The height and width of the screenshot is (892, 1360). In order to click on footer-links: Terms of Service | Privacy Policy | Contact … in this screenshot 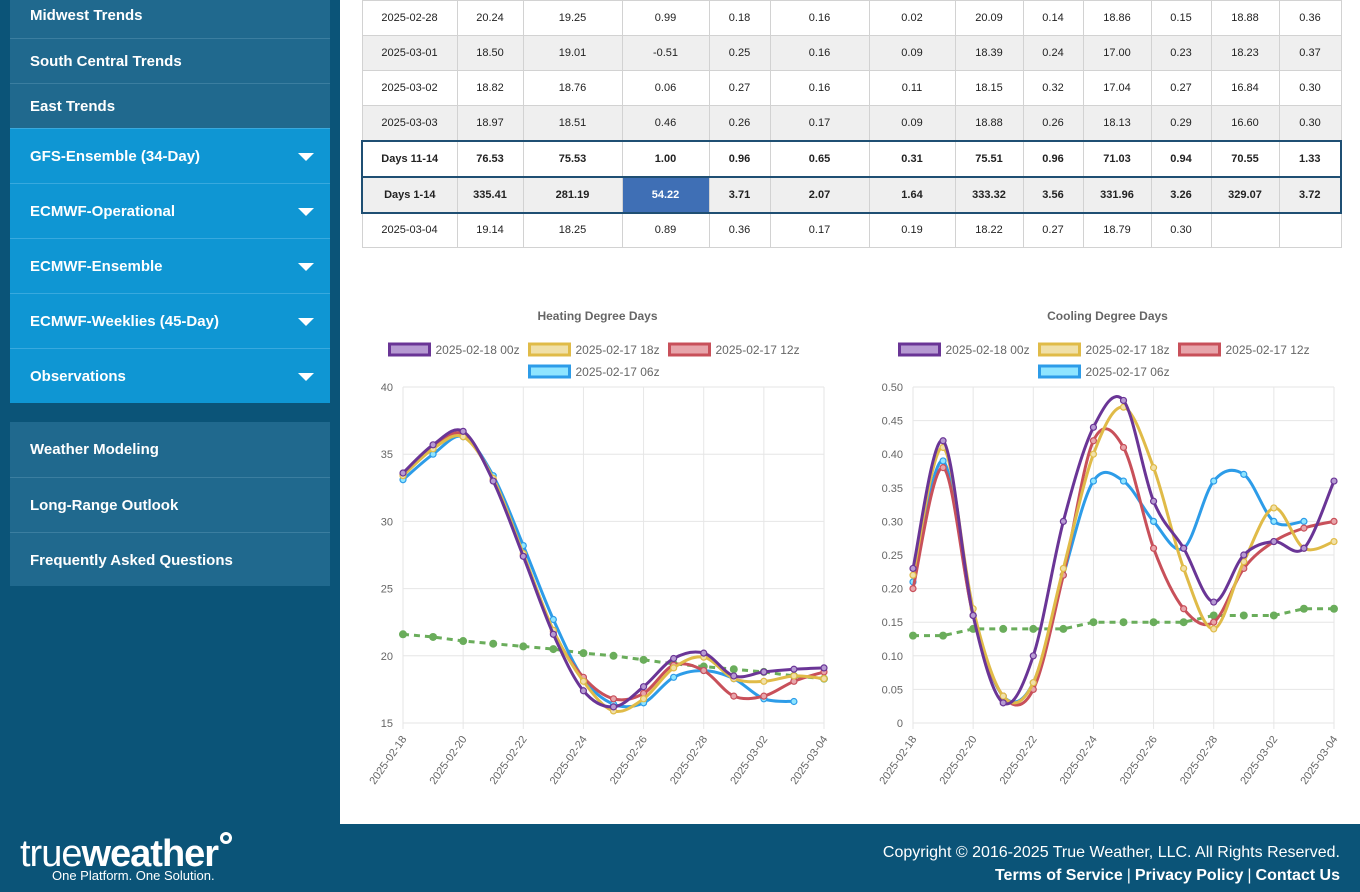, I will do `click(1167, 875)`.